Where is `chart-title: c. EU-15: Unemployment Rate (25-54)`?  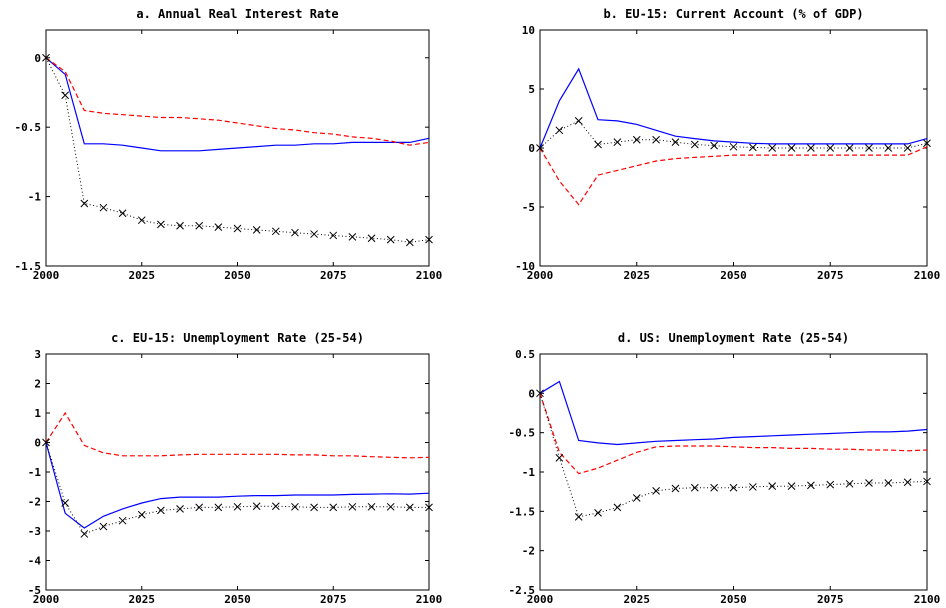 chart-title: c. EU-15: Unemployment Rate (25-54) is located at coordinates (237, 338).